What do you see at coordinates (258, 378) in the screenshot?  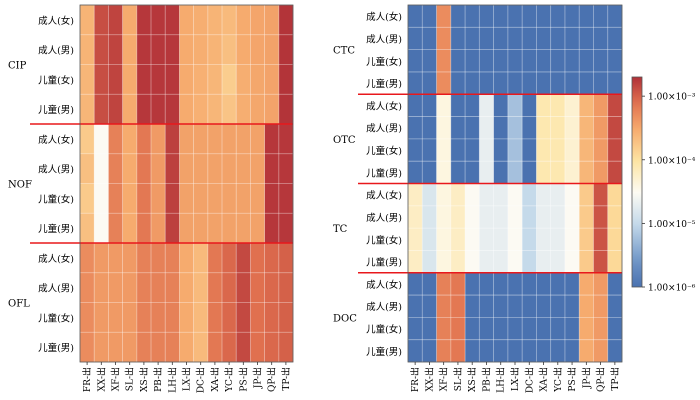 I see `x-tick-label: JP-出` at bounding box center [258, 378].